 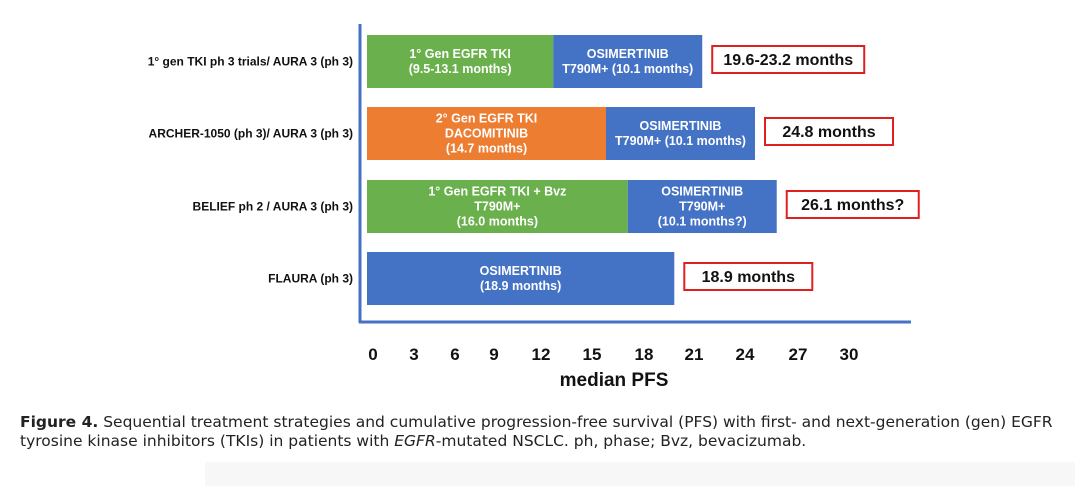 I want to click on x-tick-label: 0, so click(x=372, y=354).